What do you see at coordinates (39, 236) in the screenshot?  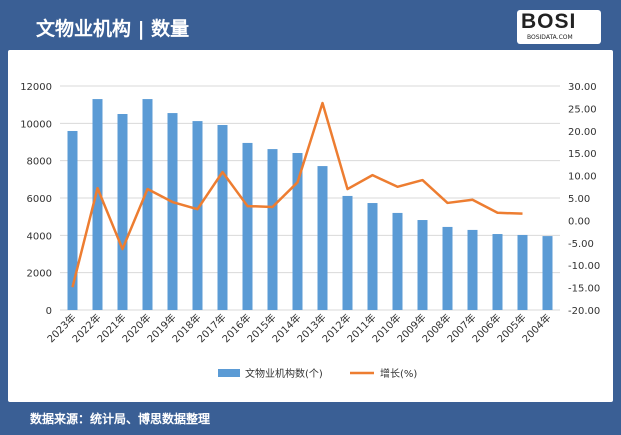 I see `left-tick-label: 4000` at bounding box center [39, 236].